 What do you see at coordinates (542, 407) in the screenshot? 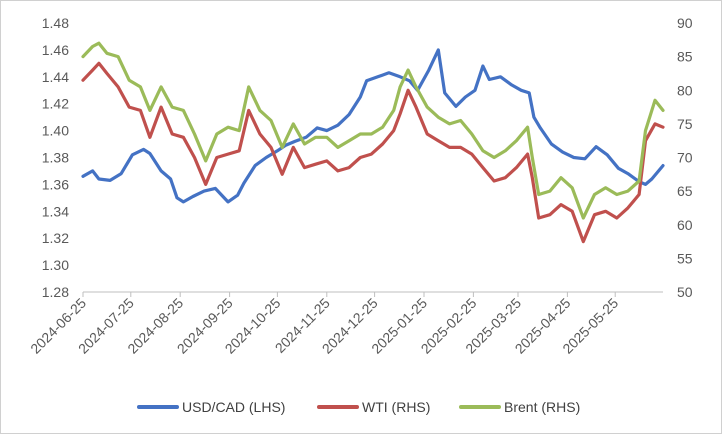
I see `legend-label: Brent (RHS)` at bounding box center [542, 407].